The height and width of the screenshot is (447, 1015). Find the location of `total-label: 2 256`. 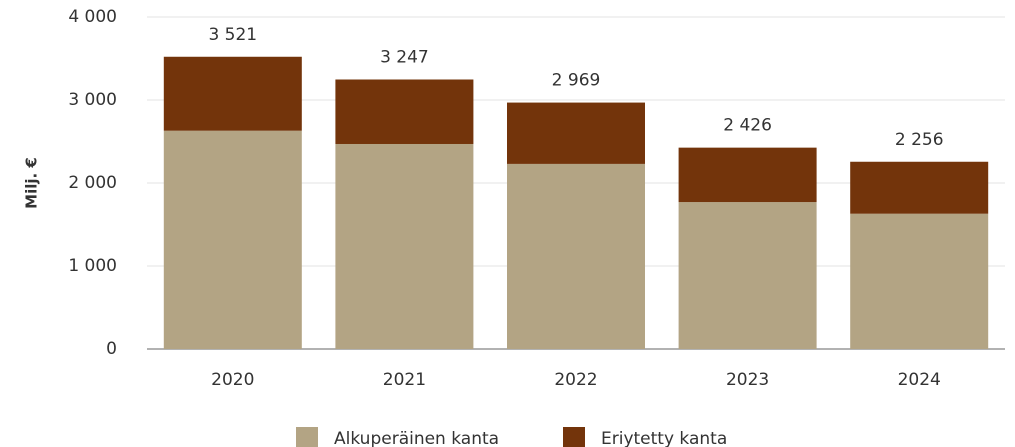

total-label: 2 256 is located at coordinates (919, 140).